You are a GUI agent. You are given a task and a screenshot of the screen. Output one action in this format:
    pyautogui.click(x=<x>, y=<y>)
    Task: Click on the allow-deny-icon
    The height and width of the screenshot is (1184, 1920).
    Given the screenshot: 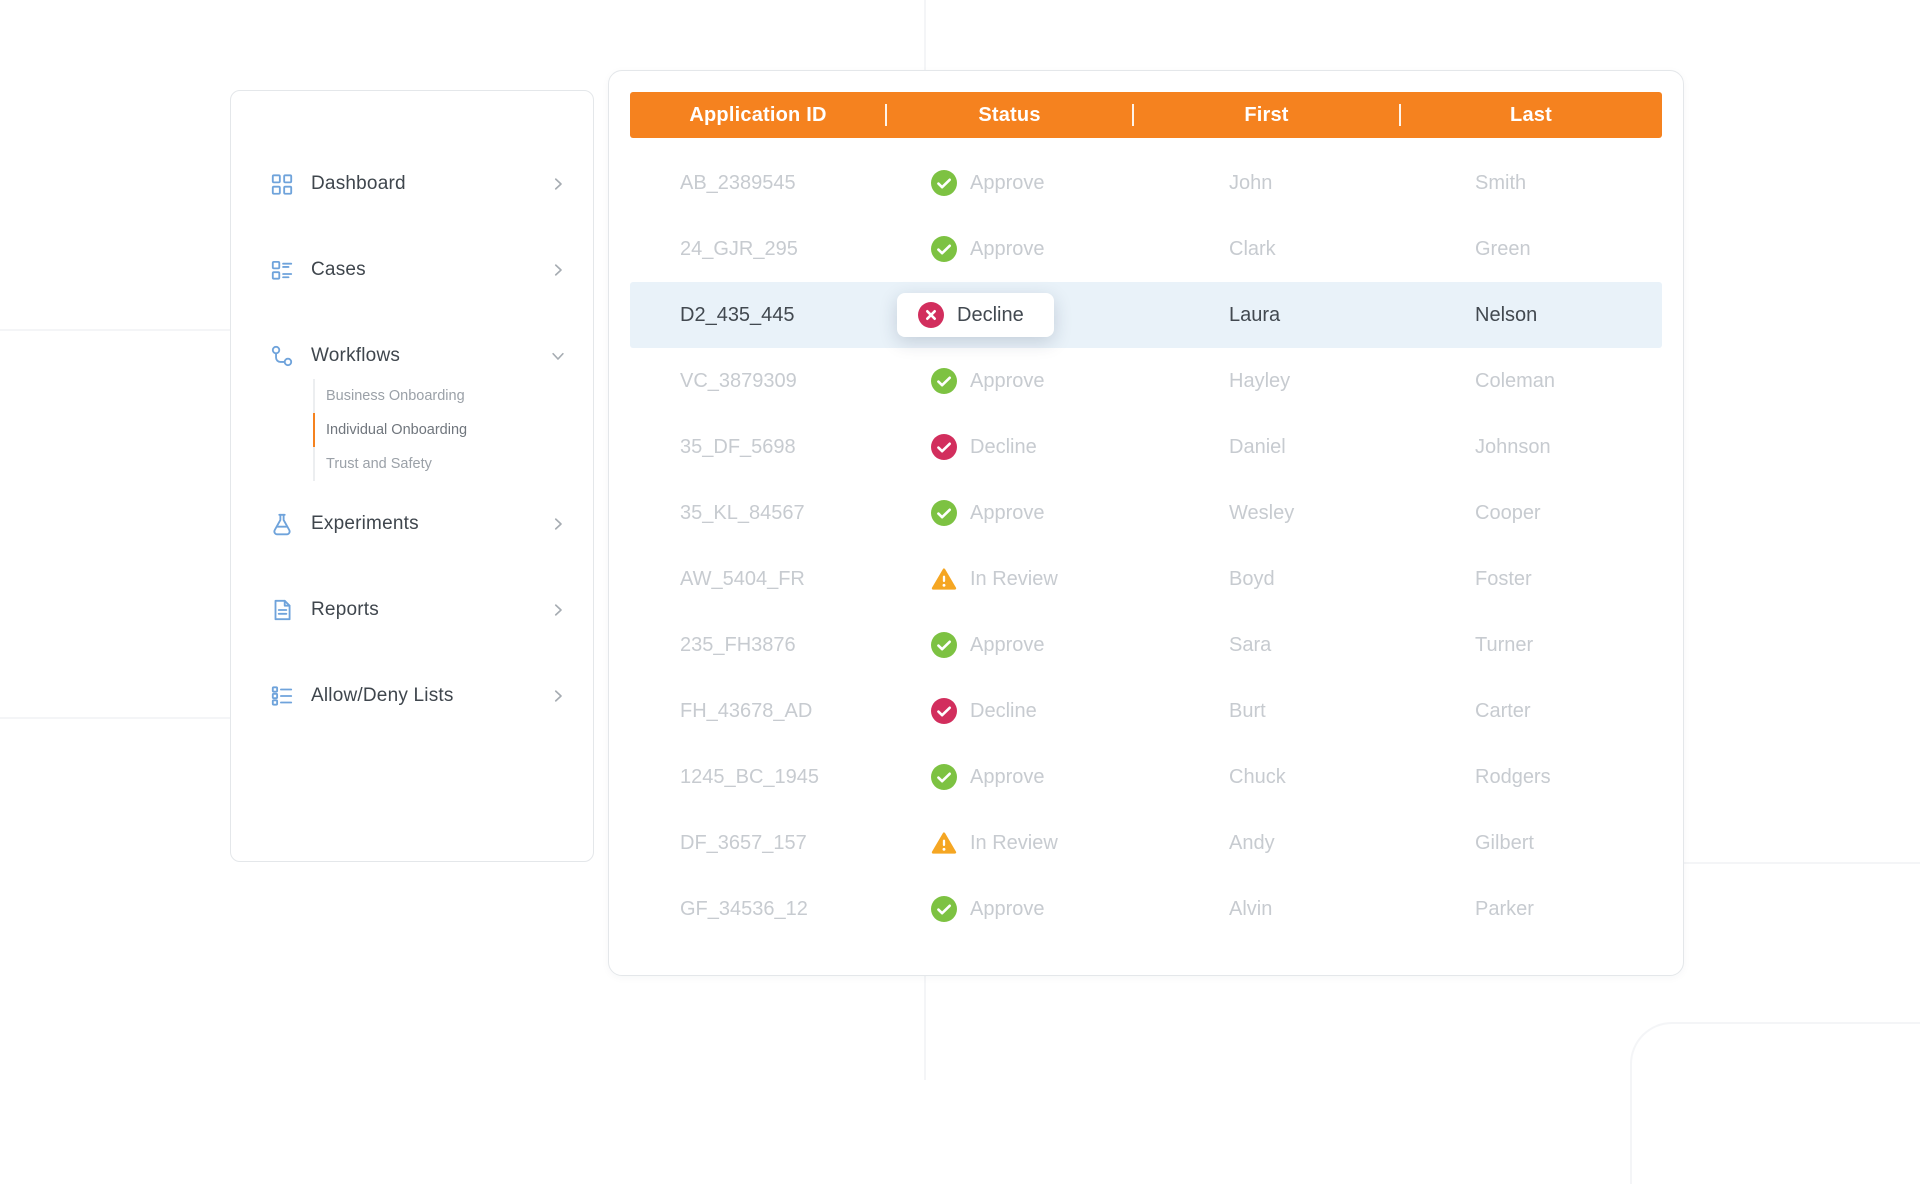 What is the action you would take?
    pyautogui.click(x=282, y=696)
    